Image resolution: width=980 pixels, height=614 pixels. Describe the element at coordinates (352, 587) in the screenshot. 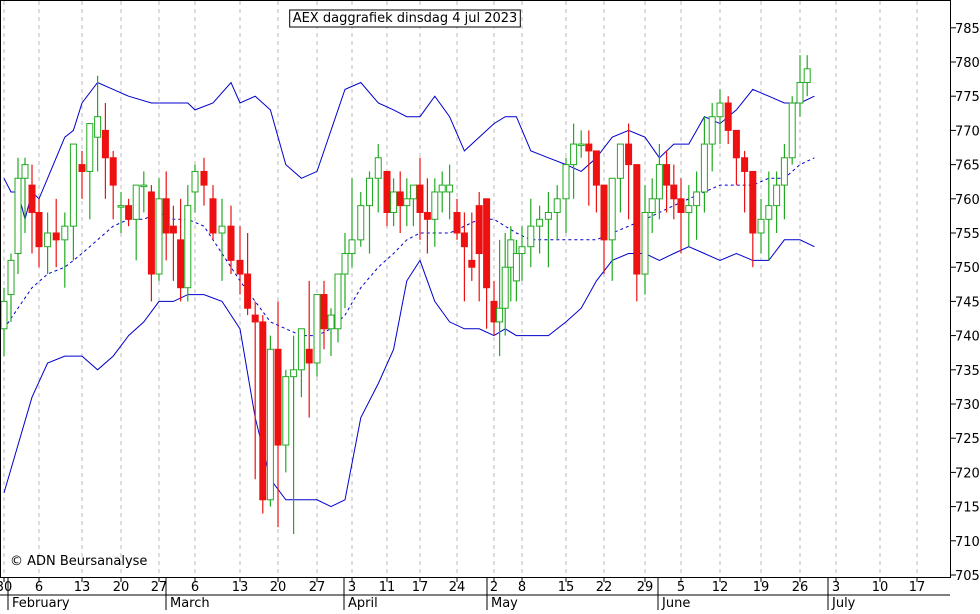

I see `x-day-label: 3` at that location.